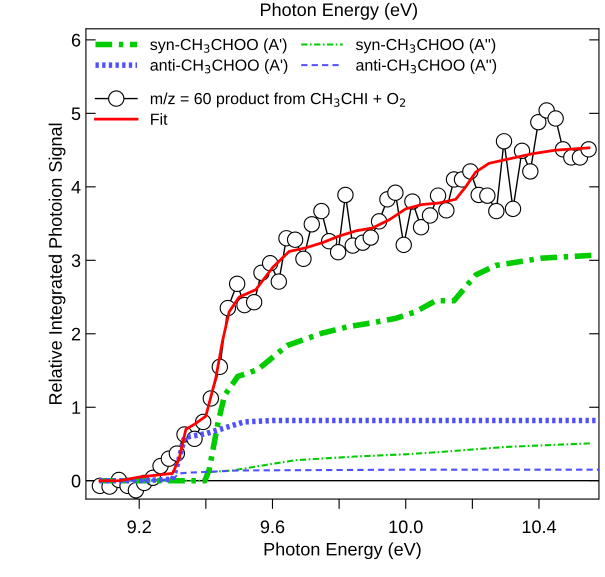  Describe the element at coordinates (426, 46) in the screenshot. I see `legend-label: syn-CH$_{3}$CHOO (A'')` at that location.